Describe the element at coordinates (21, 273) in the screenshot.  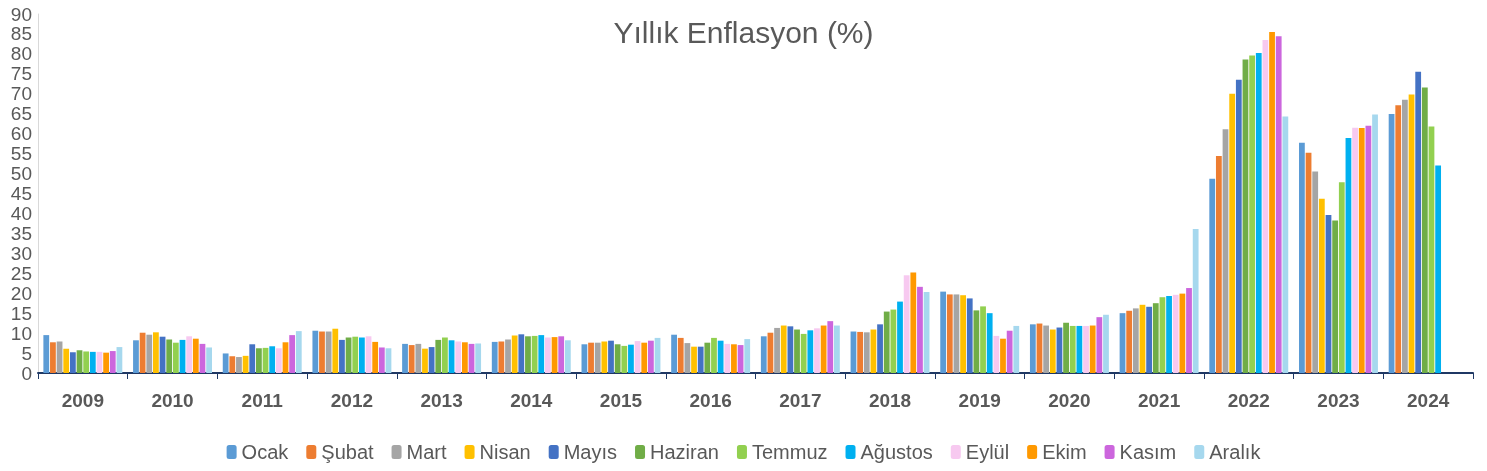
I see `y-tick-label: 25` at that location.